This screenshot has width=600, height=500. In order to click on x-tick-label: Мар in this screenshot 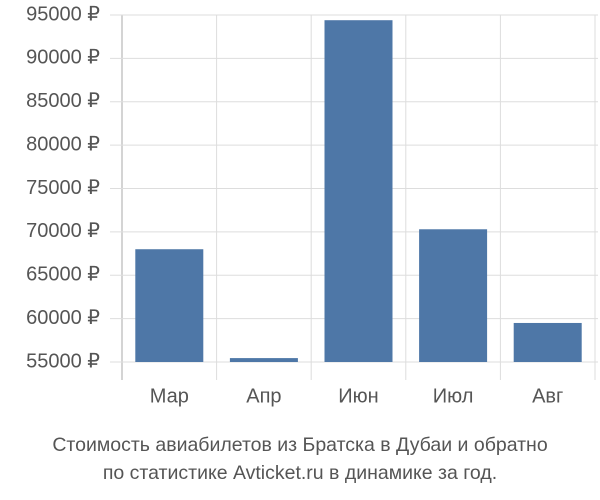, I will do `click(169, 396)`.